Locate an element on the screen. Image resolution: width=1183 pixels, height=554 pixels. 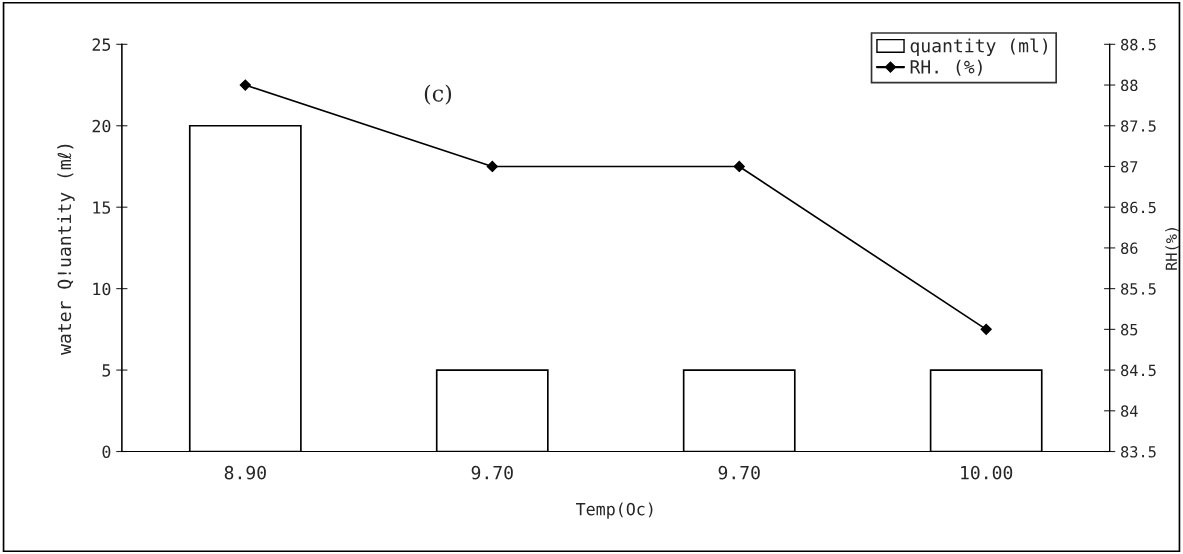
y2-axis-title: RH(%) is located at coordinates (1172, 249).